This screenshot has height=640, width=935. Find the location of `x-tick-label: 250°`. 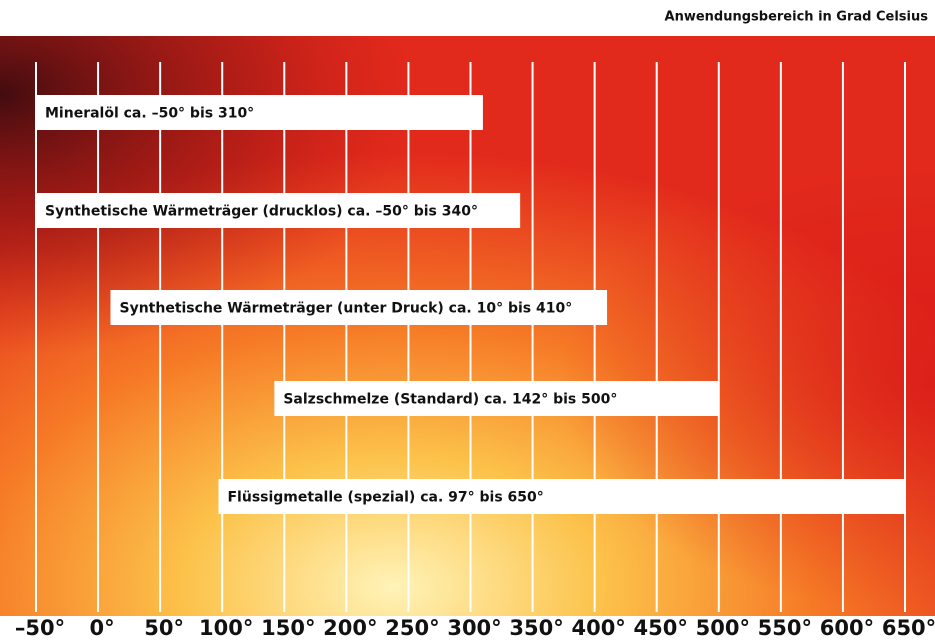

x-tick-label: 250° is located at coordinates (412, 628).